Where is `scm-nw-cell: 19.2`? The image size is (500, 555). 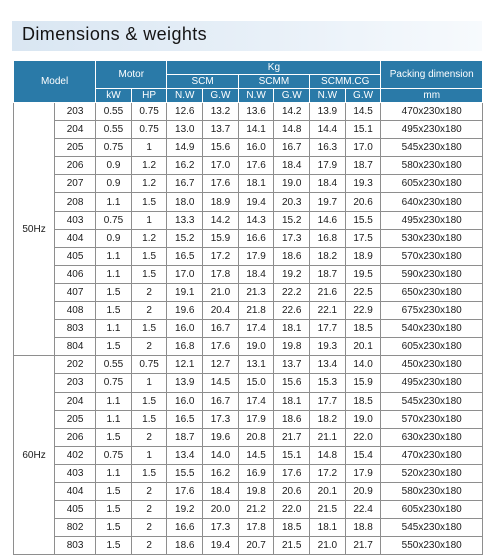 scm-nw-cell: 19.2 is located at coordinates (185, 510).